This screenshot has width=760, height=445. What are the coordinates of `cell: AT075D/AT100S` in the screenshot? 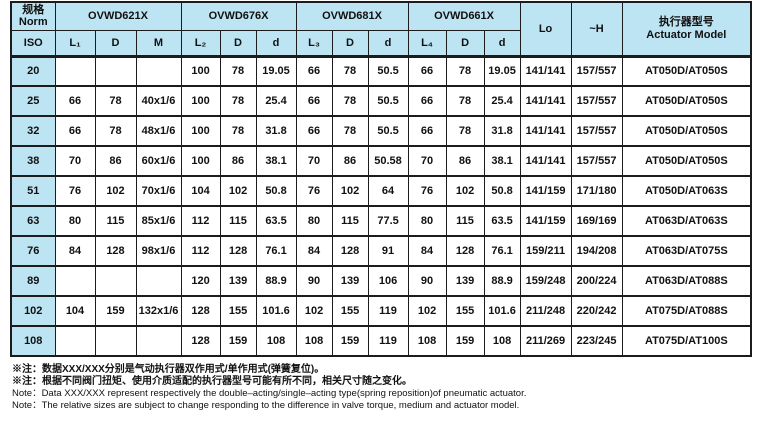 It's located at (686, 341).